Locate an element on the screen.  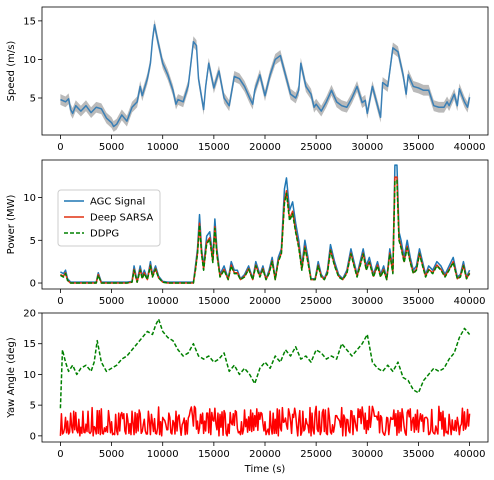
y-axis-label: Power (MW) is located at coordinates (11, 225).